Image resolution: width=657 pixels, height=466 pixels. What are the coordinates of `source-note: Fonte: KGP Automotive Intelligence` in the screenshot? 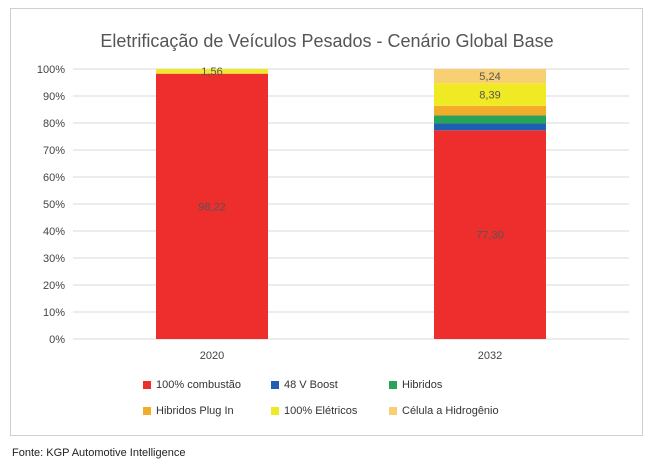 It's located at (99, 453).